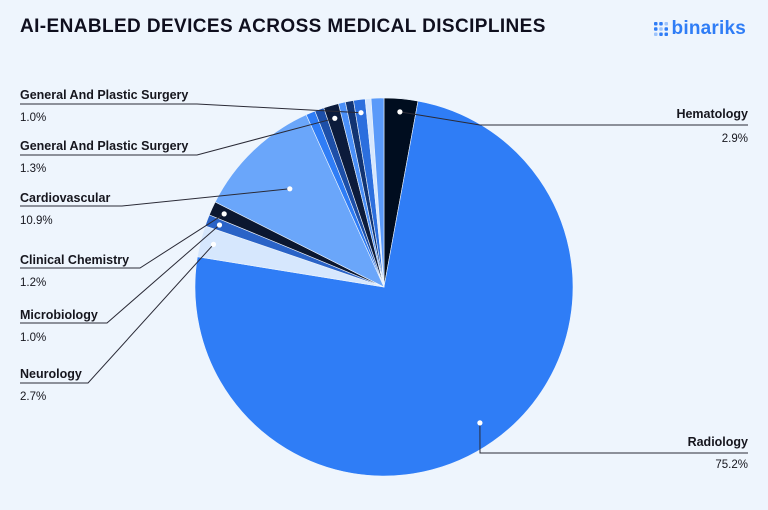 This screenshot has width=768, height=510. Describe the element at coordinates (74, 260) in the screenshot. I see `slice-label-name: Clinical Chemistry` at that location.